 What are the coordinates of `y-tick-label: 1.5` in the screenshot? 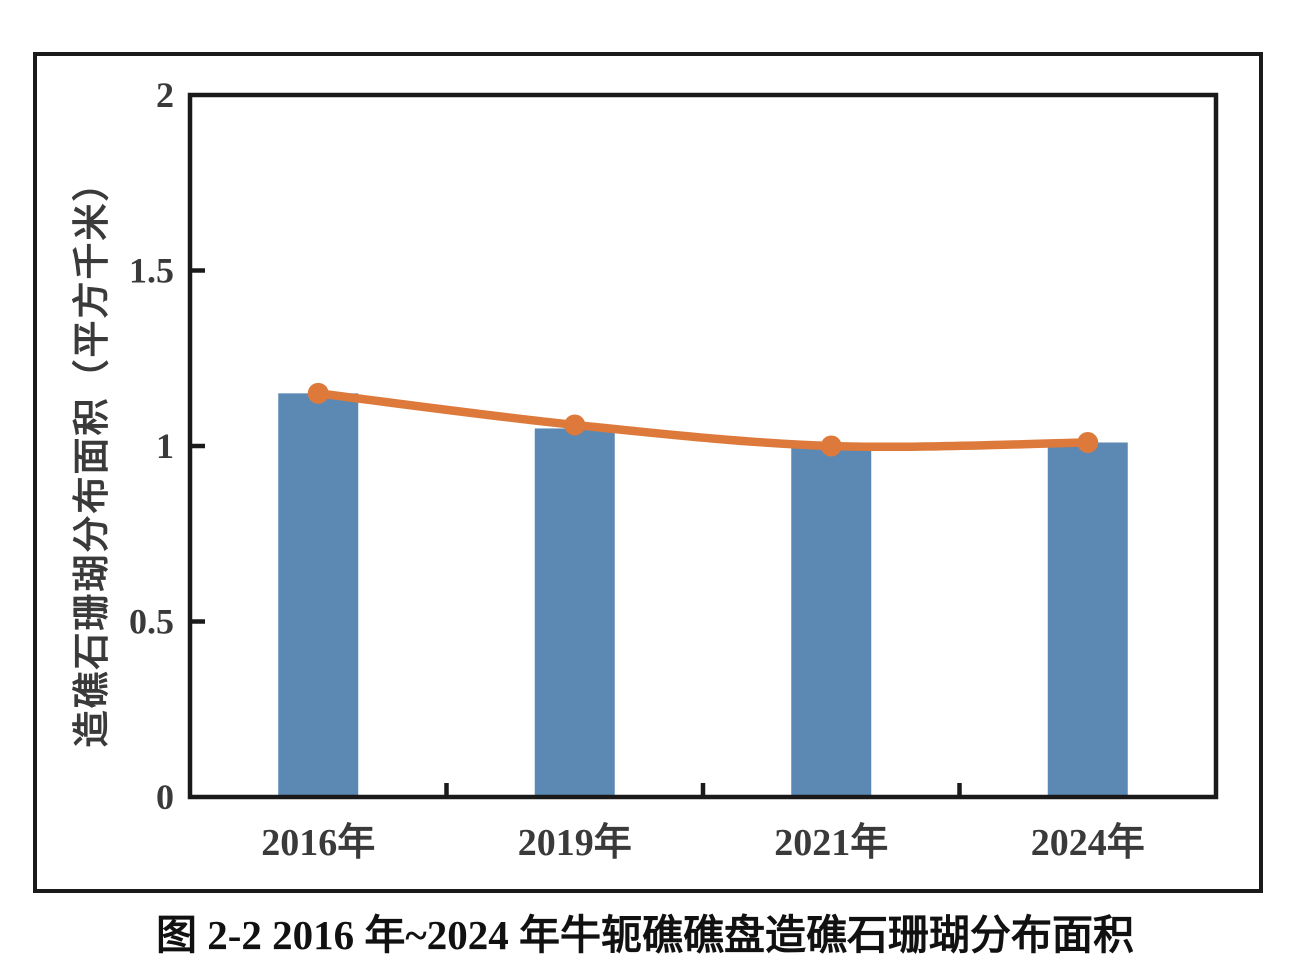 It's located at (151, 271).